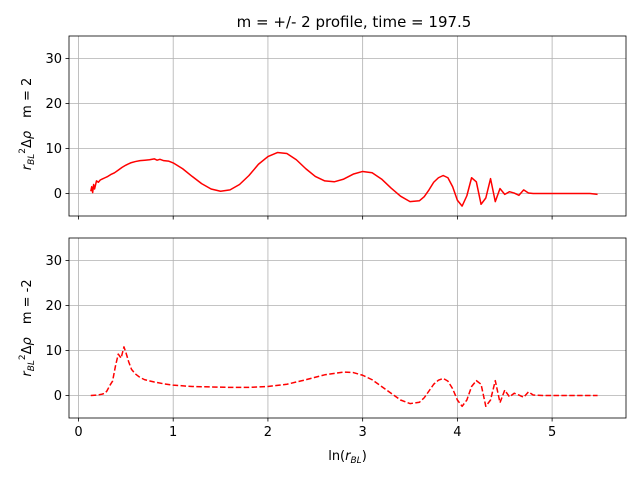  I want to click on x-tick-label: 0, so click(78, 432).